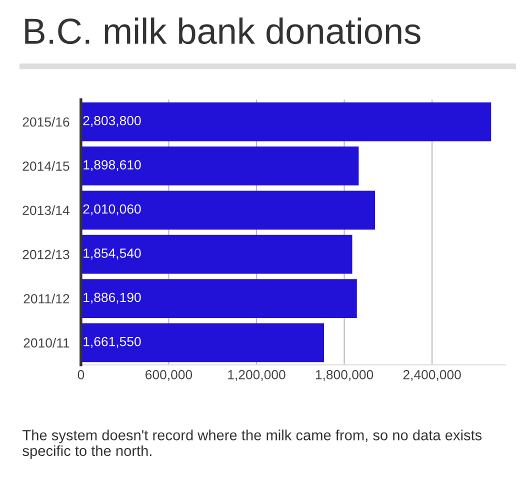  I want to click on data-label: 2,803,800, so click(112, 121).